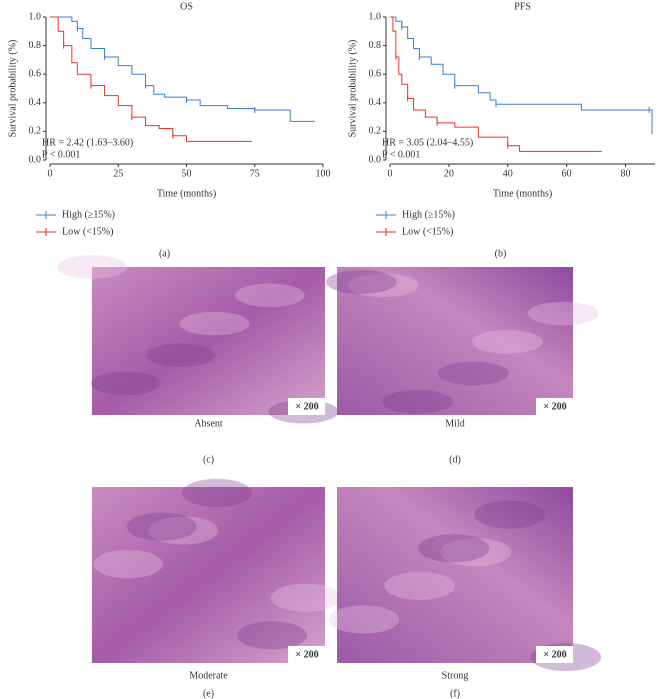 The height and width of the screenshot is (699, 664). I want to click on x-tick-label: 40, so click(508, 173).